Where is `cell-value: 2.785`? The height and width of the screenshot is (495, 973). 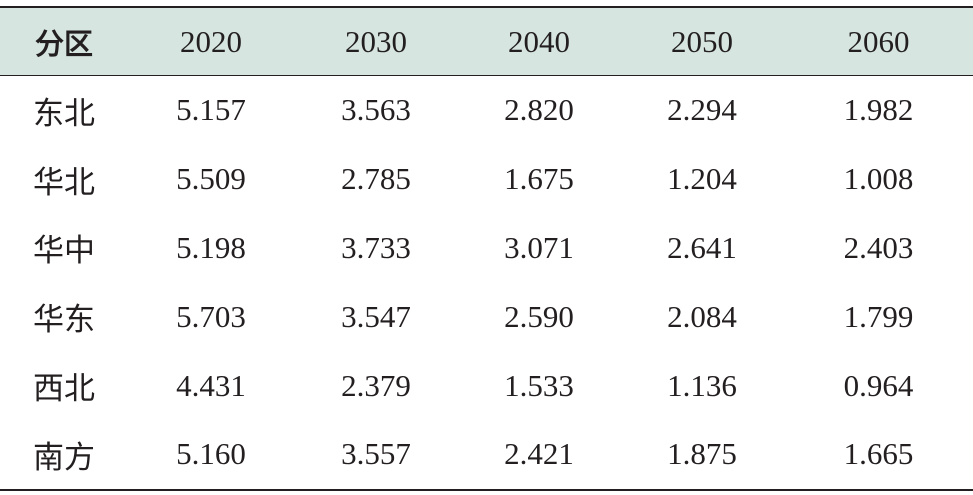
cell-value: 2.785 is located at coordinates (376, 179).